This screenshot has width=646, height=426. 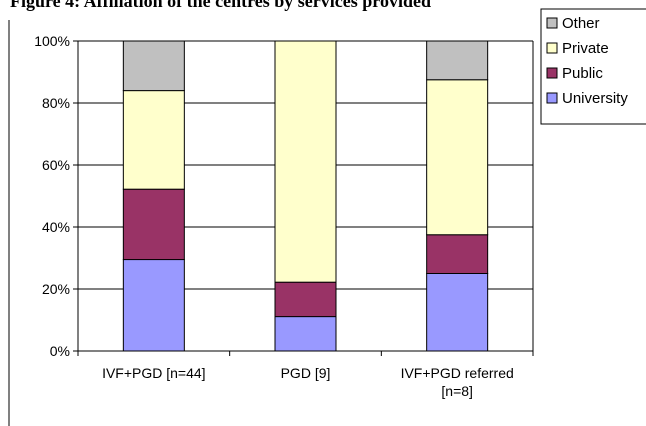 What do you see at coordinates (552, 23) in the screenshot?
I see `legend-swatch-other` at bounding box center [552, 23].